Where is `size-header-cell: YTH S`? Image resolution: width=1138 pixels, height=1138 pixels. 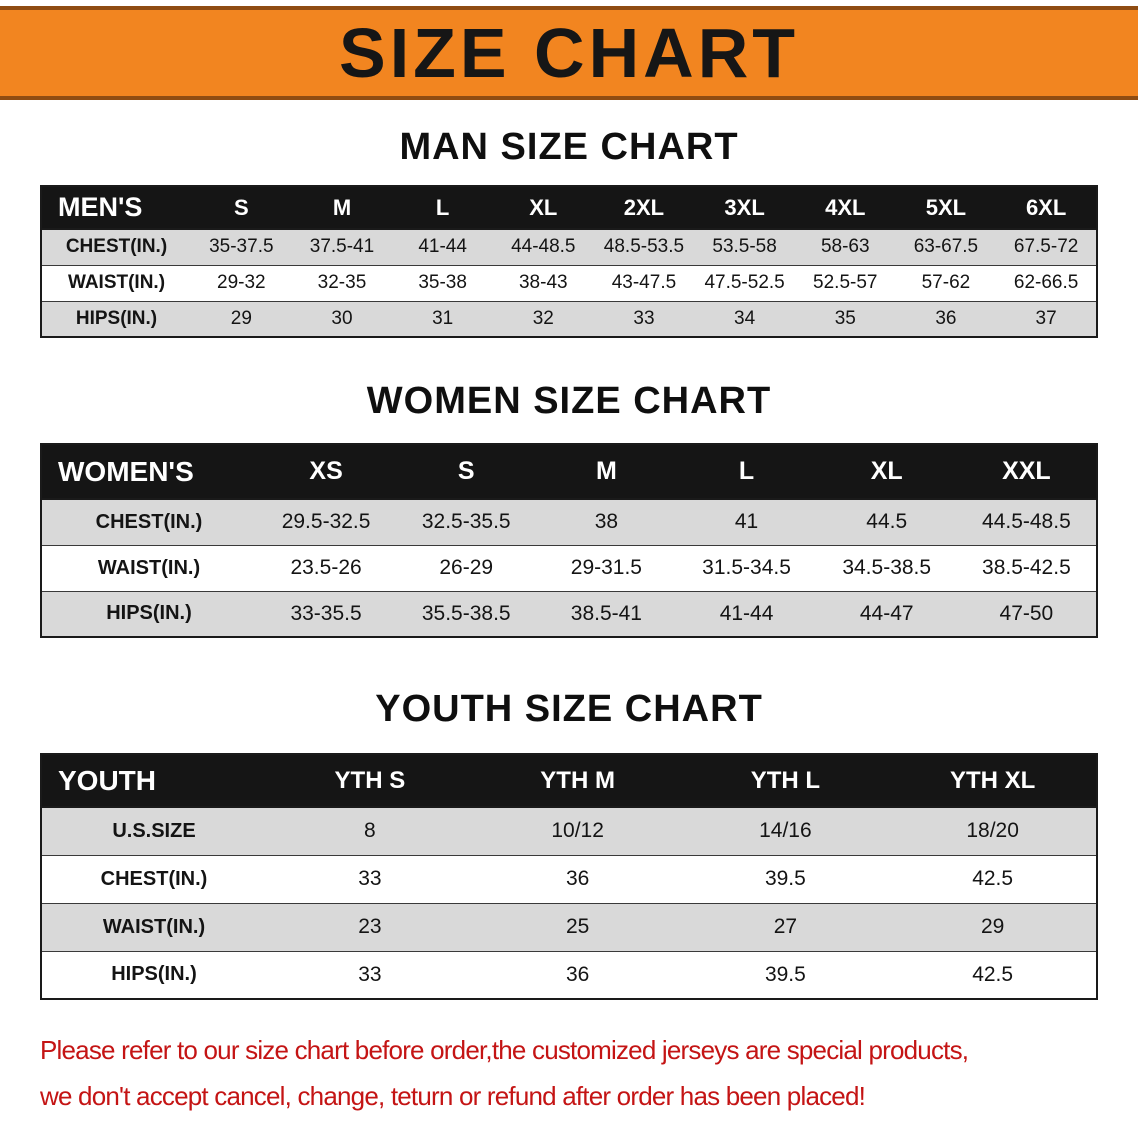 size-header-cell: YTH S is located at coordinates (370, 781).